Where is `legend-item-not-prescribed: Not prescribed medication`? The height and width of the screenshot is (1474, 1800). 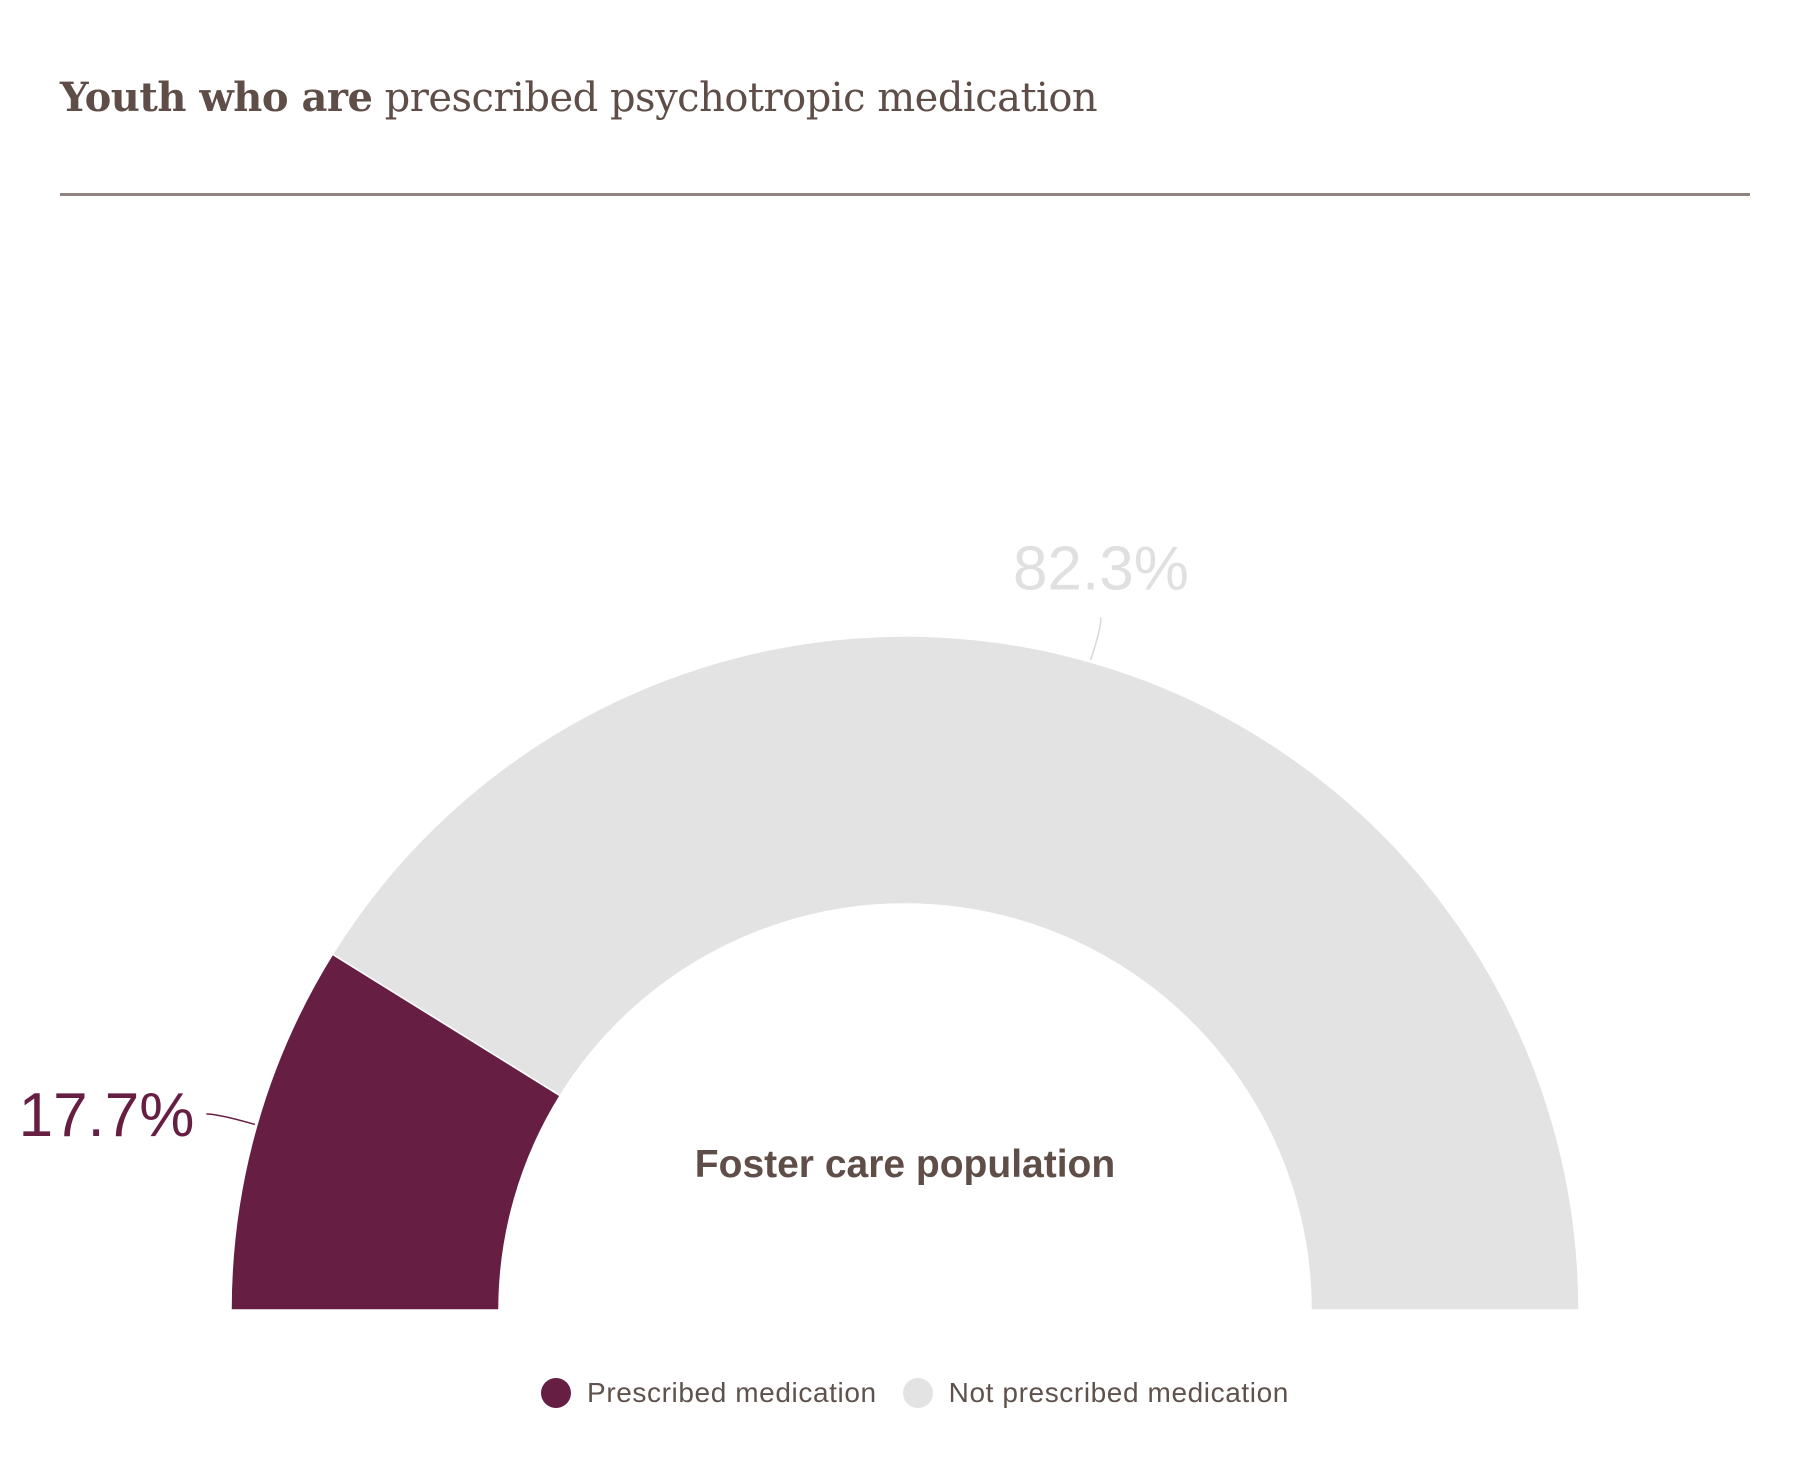
legend-item-not-prescribed: Not prescribed medication is located at coordinates (1095, 1393).